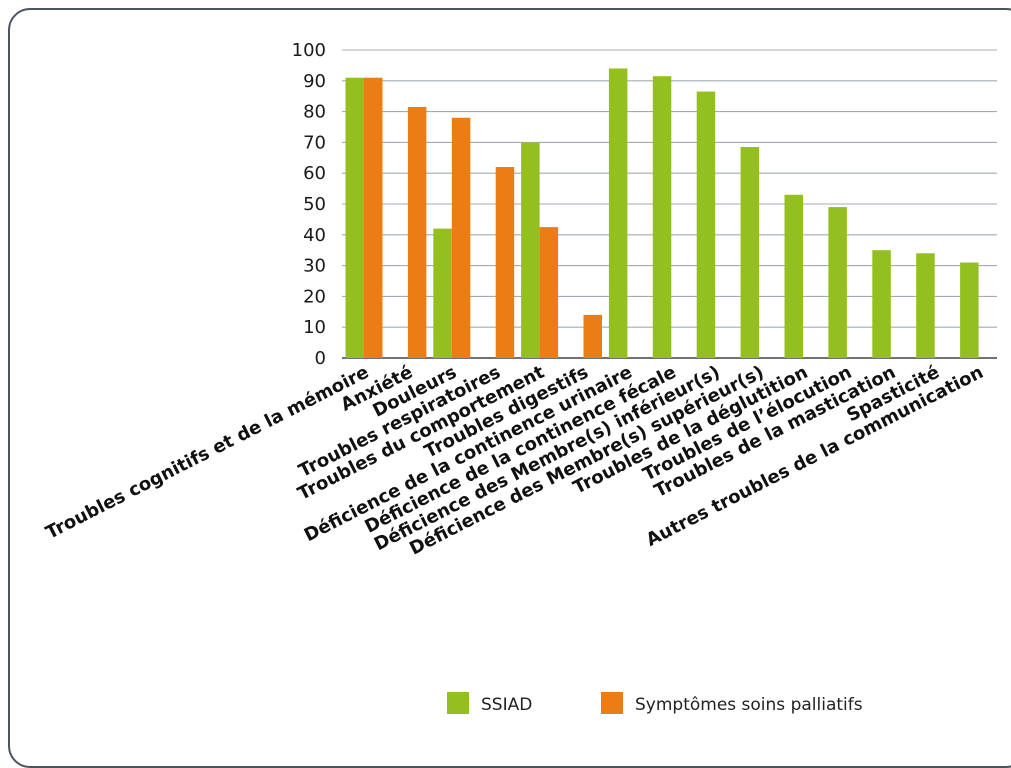 The width and height of the screenshot is (1011, 768). Describe the element at coordinates (309, 50) in the screenshot. I see `y-tick-label: 100` at that location.